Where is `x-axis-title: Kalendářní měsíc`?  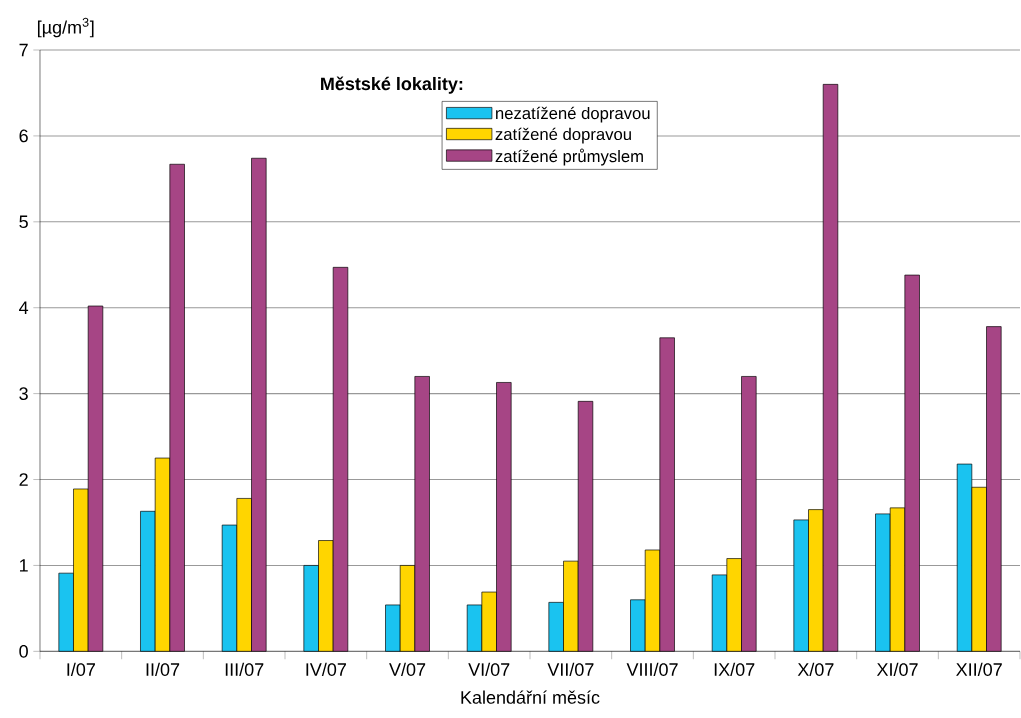 x-axis-title: Kalendářní měsíc is located at coordinates (530, 697).